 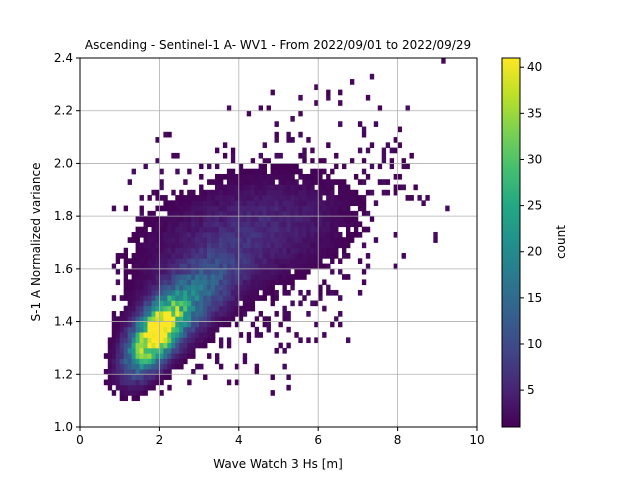 I want to click on x-tick-label: 8, so click(x=398, y=440).